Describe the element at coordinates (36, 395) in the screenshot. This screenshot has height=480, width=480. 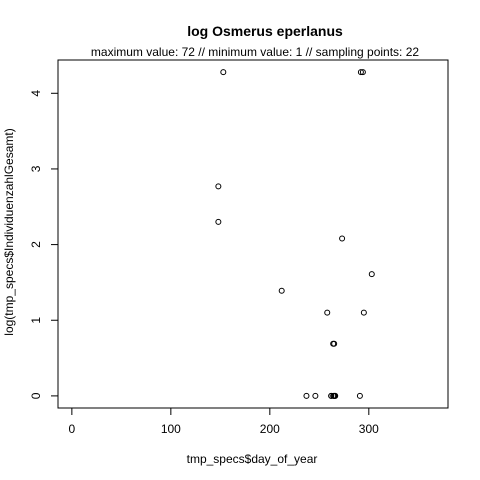
I see `y-tick-label-0: 0` at that location.